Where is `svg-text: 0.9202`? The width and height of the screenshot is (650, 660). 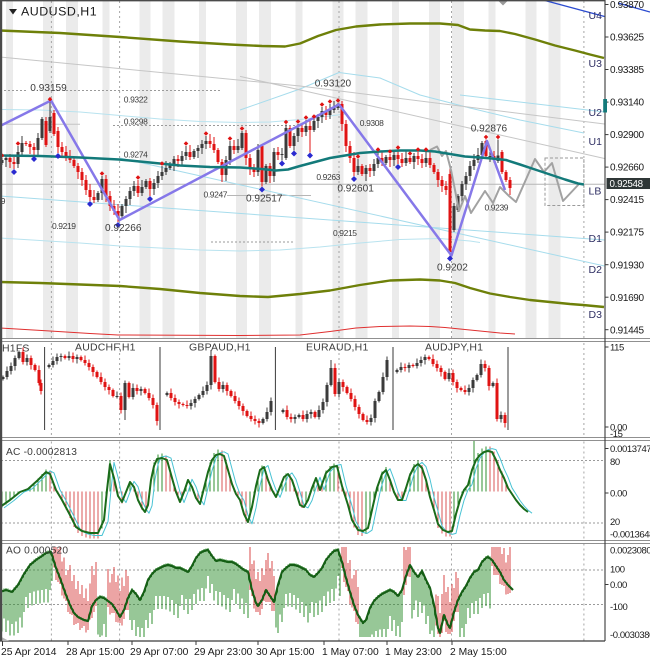
svg-text: 0.9202 is located at coordinates (452, 268).